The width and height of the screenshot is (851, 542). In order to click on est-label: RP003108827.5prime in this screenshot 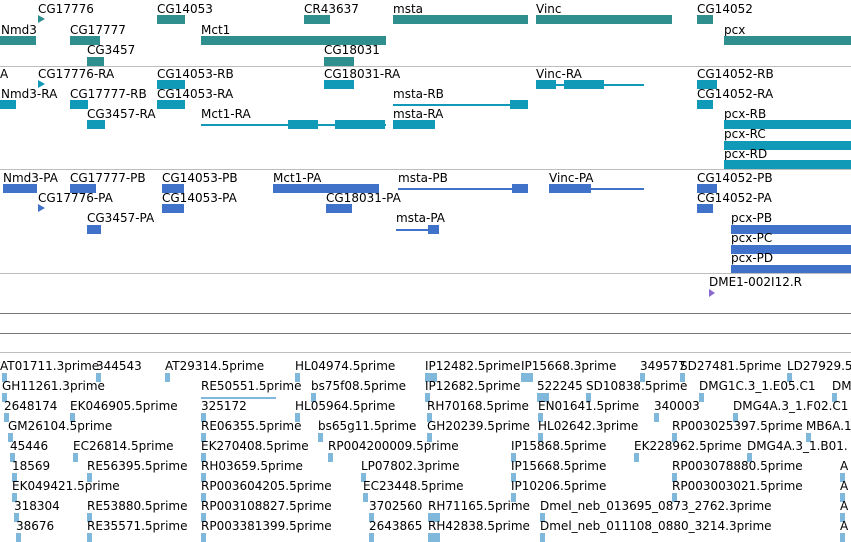, I will do `click(266, 506)`.